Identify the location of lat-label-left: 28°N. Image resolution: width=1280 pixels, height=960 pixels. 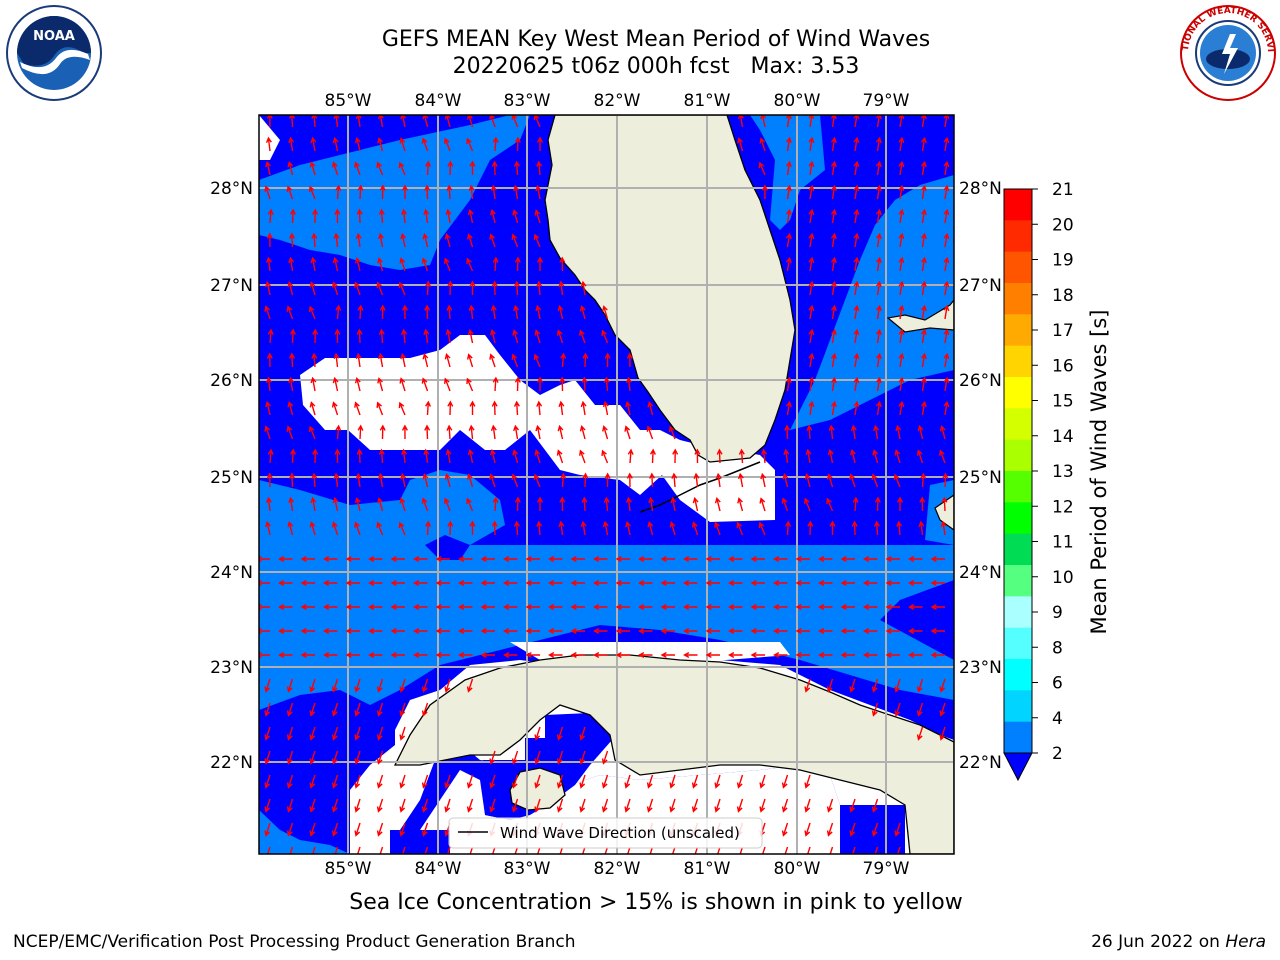
(231, 189).